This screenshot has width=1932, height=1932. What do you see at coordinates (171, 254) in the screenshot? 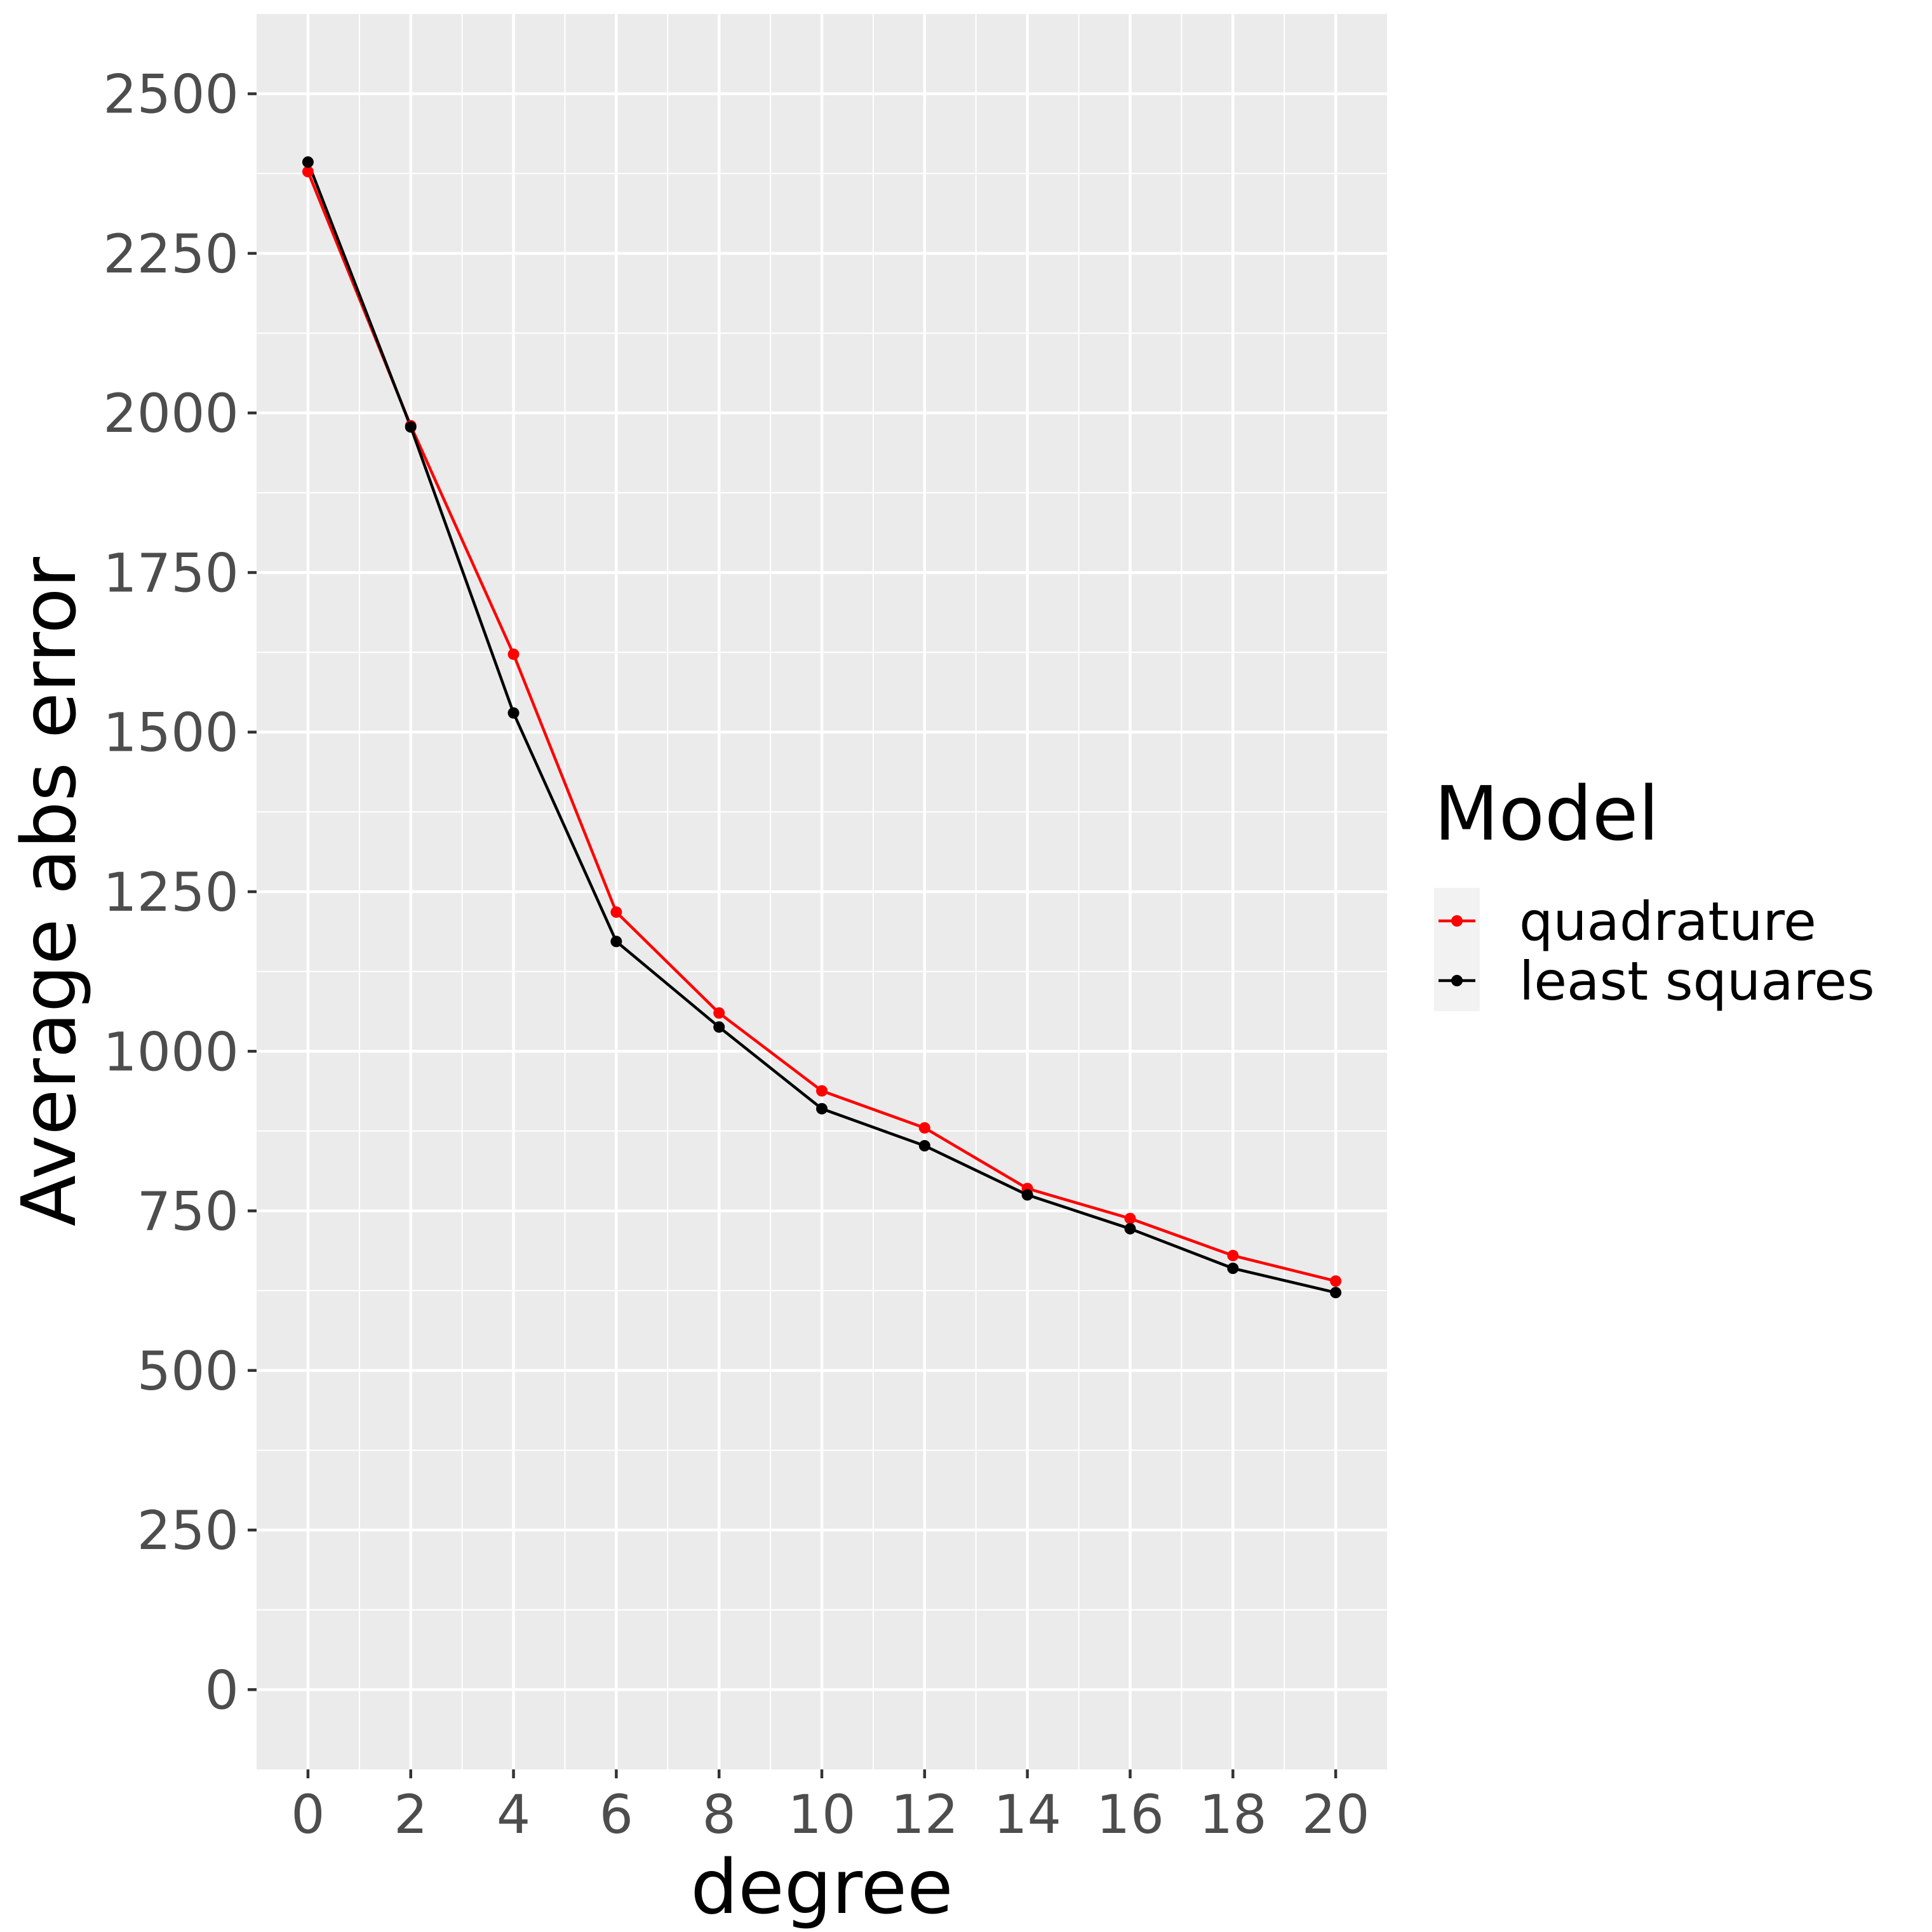
I see `y-tick-label: 2250` at bounding box center [171, 254].